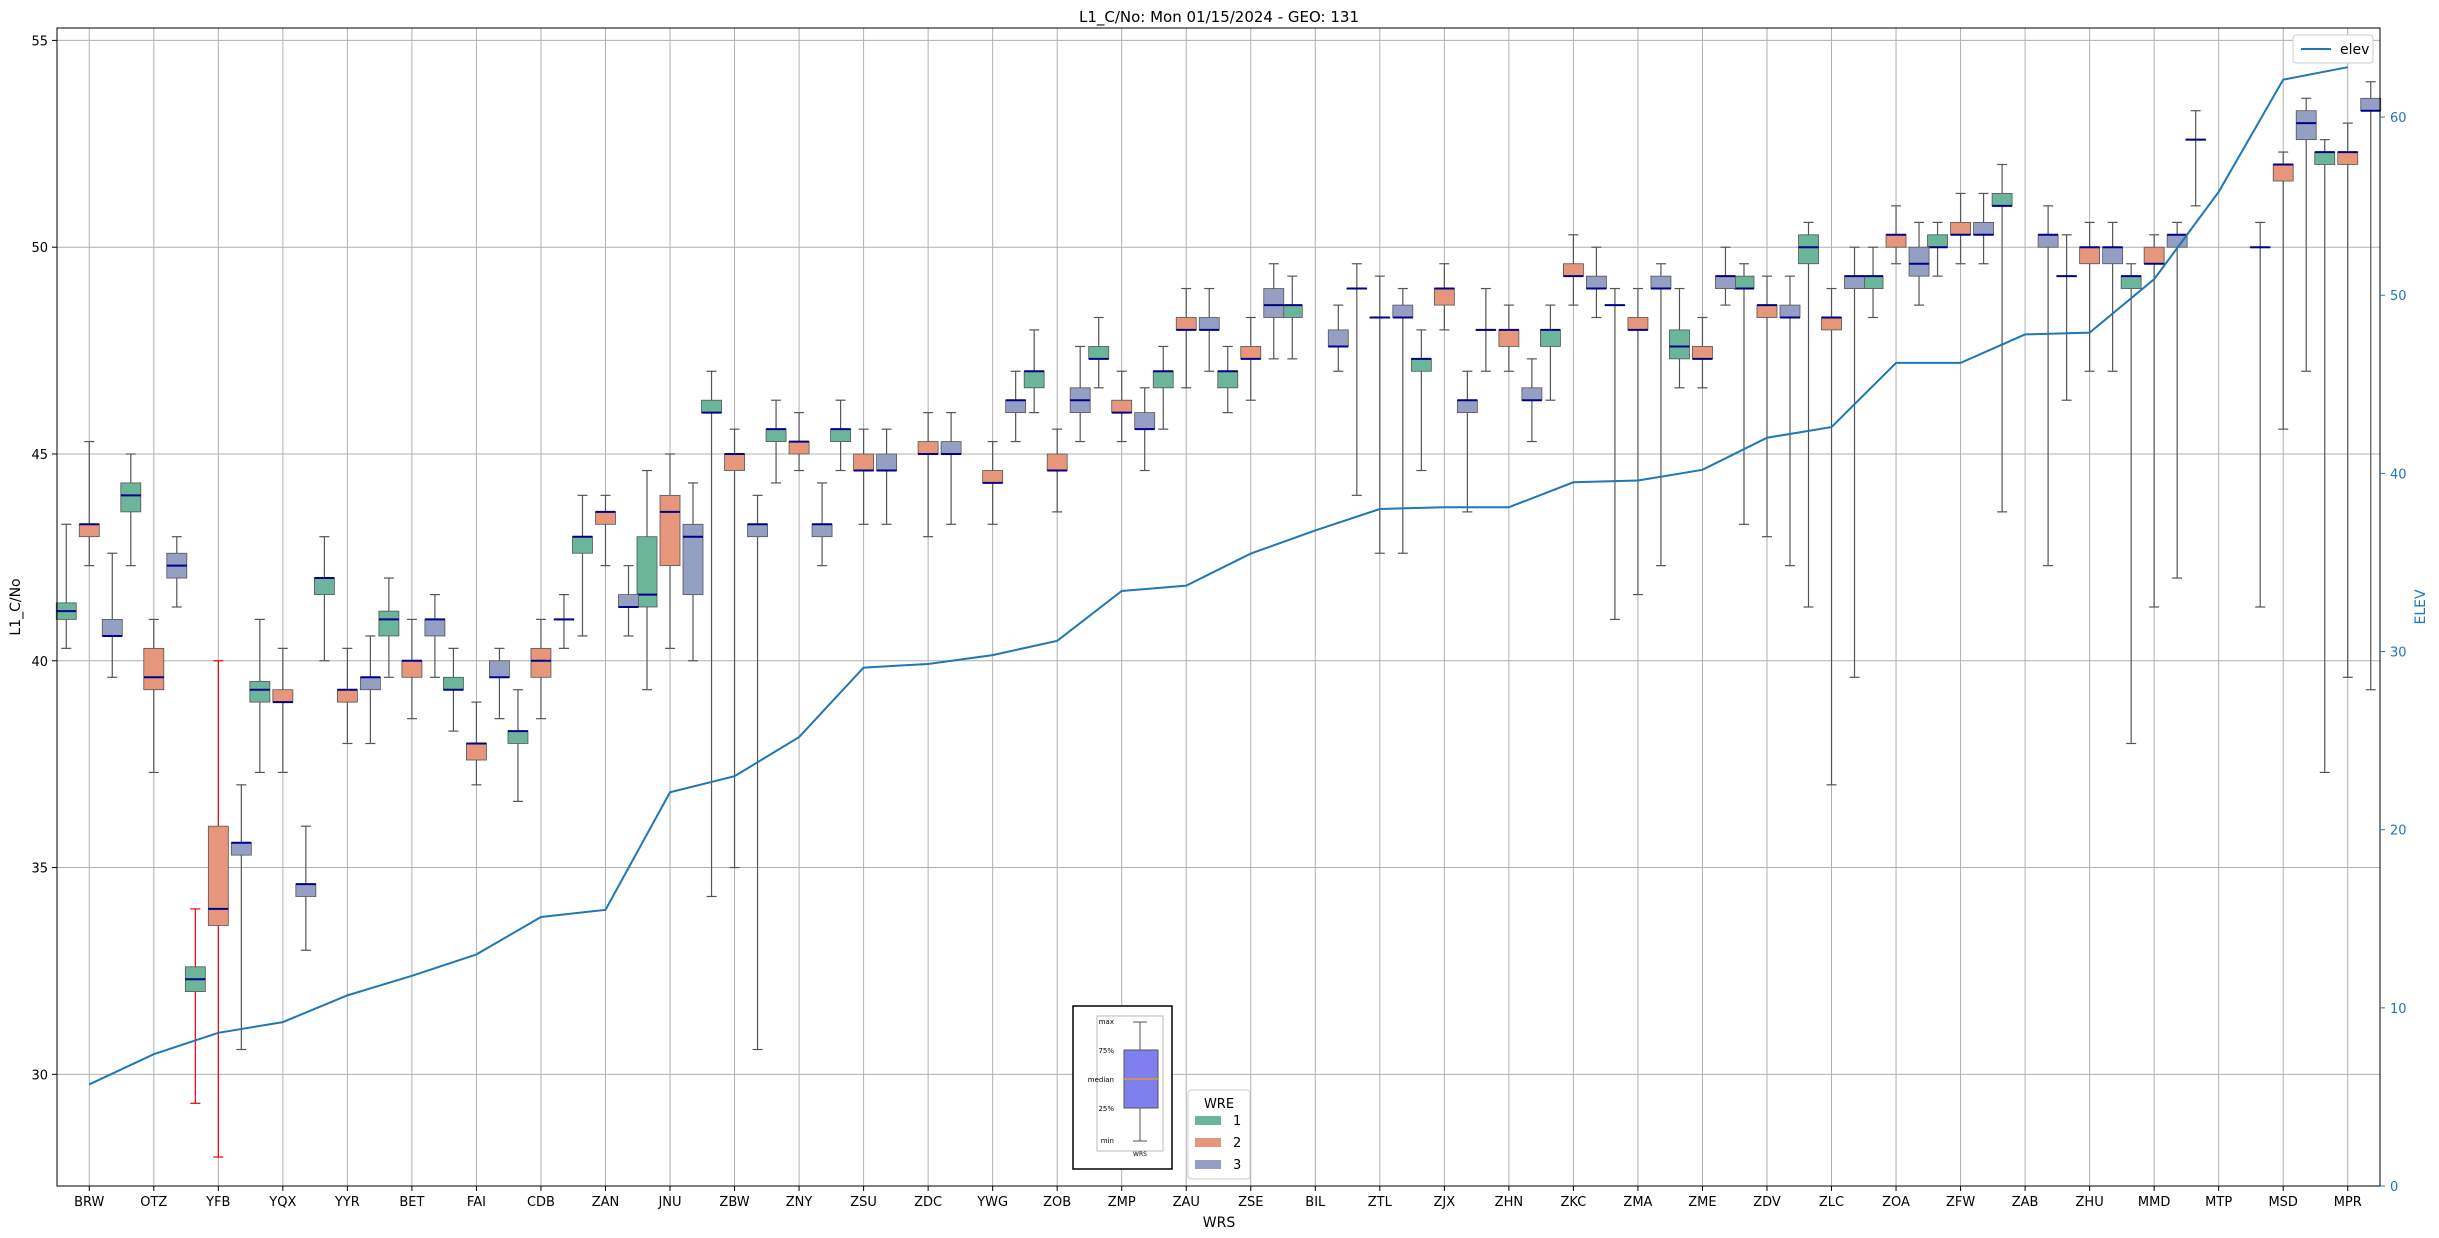 Image resolution: width=2439 pixels, height=1238 pixels. I want to click on x-tick-label: MMD, so click(2154, 1202).